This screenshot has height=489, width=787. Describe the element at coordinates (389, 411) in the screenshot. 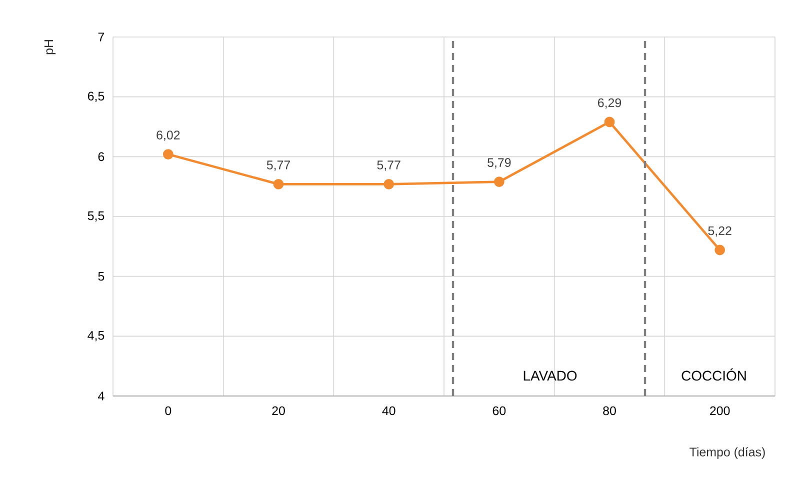

I see `x-tick-label: 40` at that location.